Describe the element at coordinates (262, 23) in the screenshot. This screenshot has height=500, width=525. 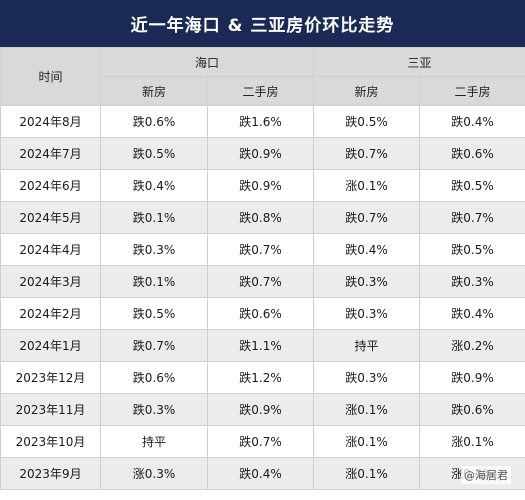
I see `table-title: 近一年海口 & 三亚房价环比走势` at that location.